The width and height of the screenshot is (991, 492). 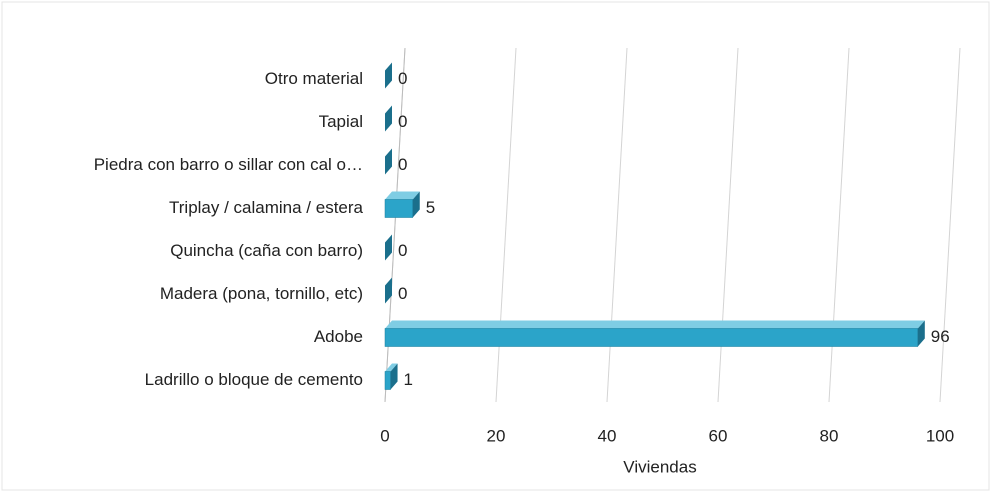 I want to click on x-tick-label: 60, so click(x=718, y=435).